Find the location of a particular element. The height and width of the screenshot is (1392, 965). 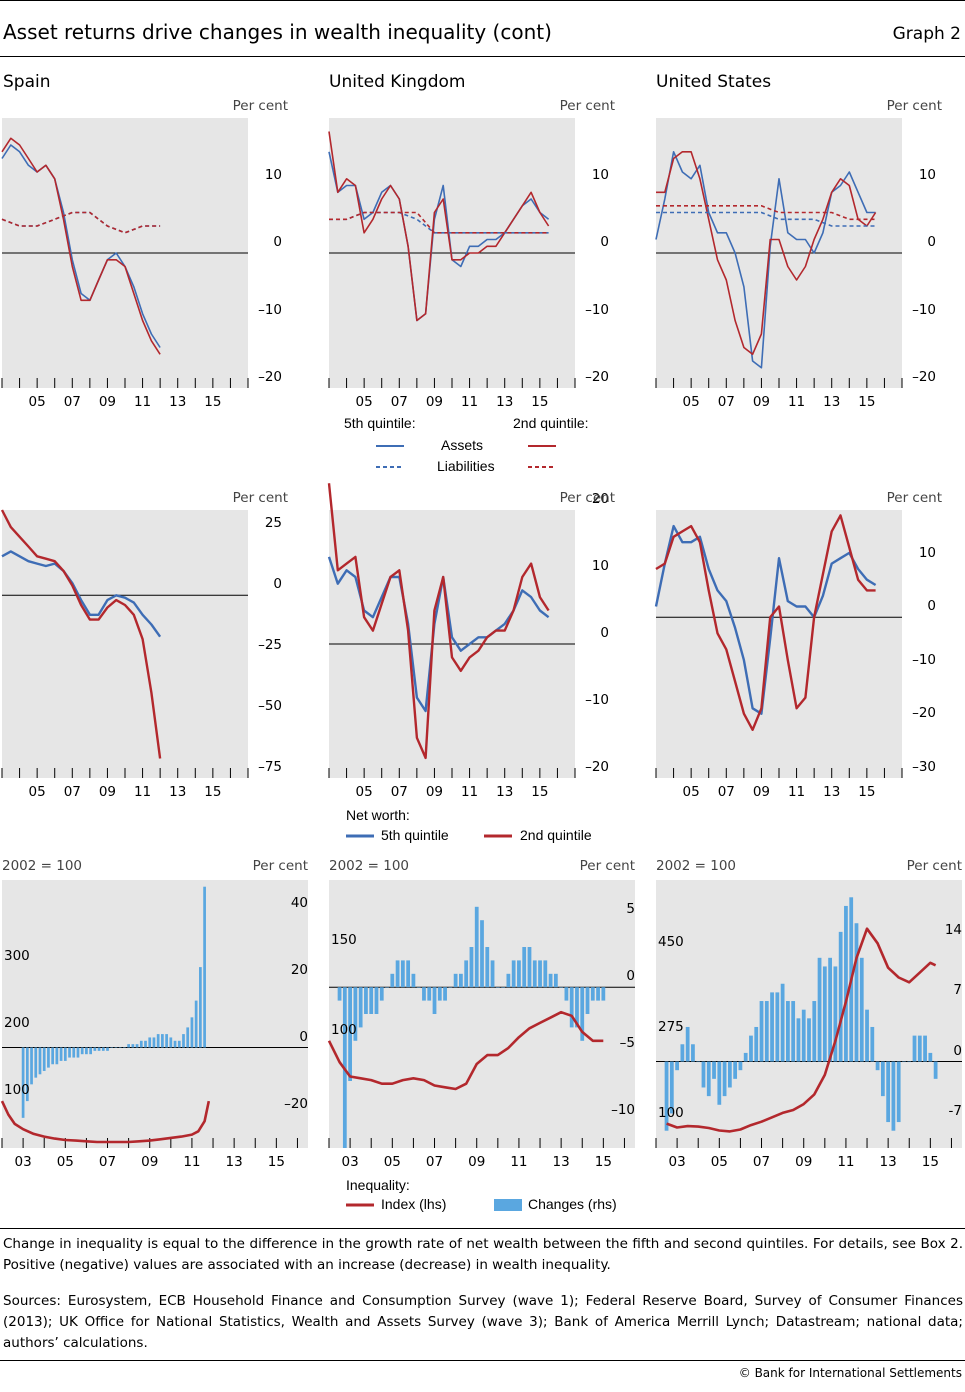

second-quintile-liabilities-line is located at coordinates (766, 213).